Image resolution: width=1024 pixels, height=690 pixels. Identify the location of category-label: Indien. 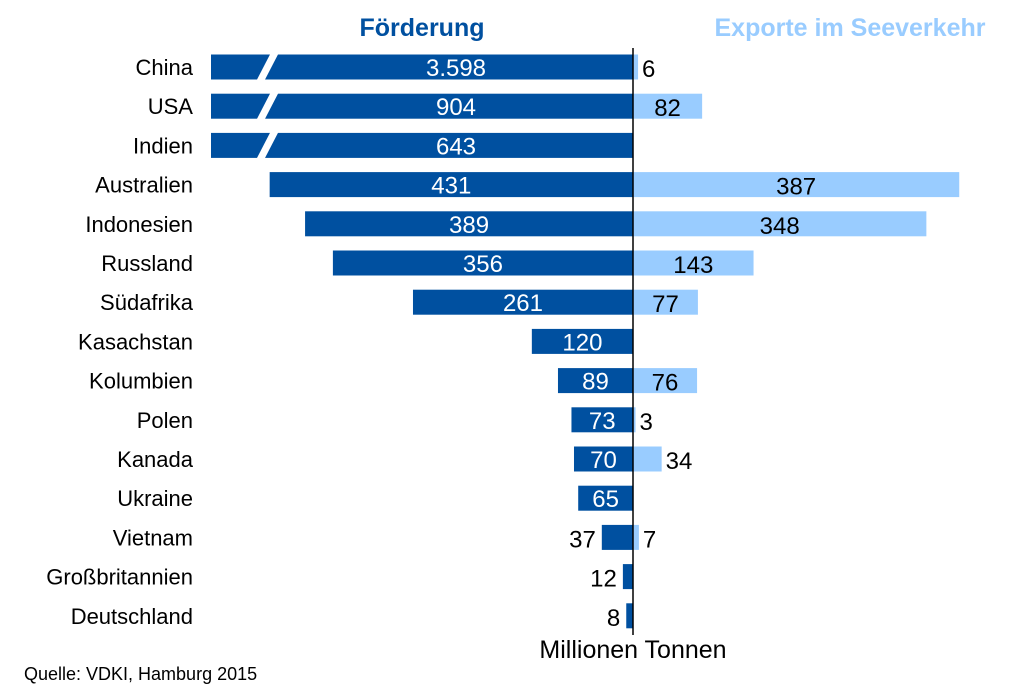
(163, 145).